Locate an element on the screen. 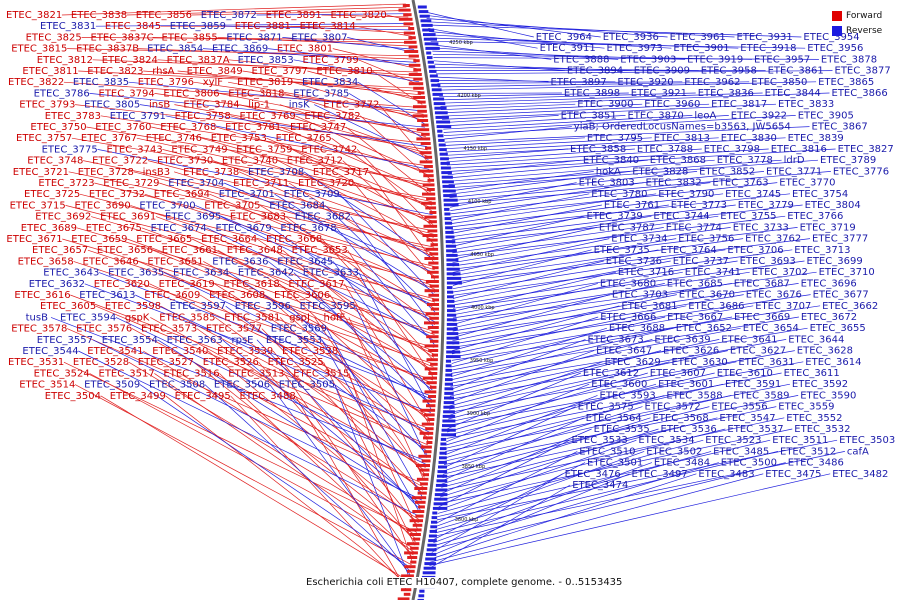  feature-label-left: ETEC_3619 is located at coordinates (187, 284).